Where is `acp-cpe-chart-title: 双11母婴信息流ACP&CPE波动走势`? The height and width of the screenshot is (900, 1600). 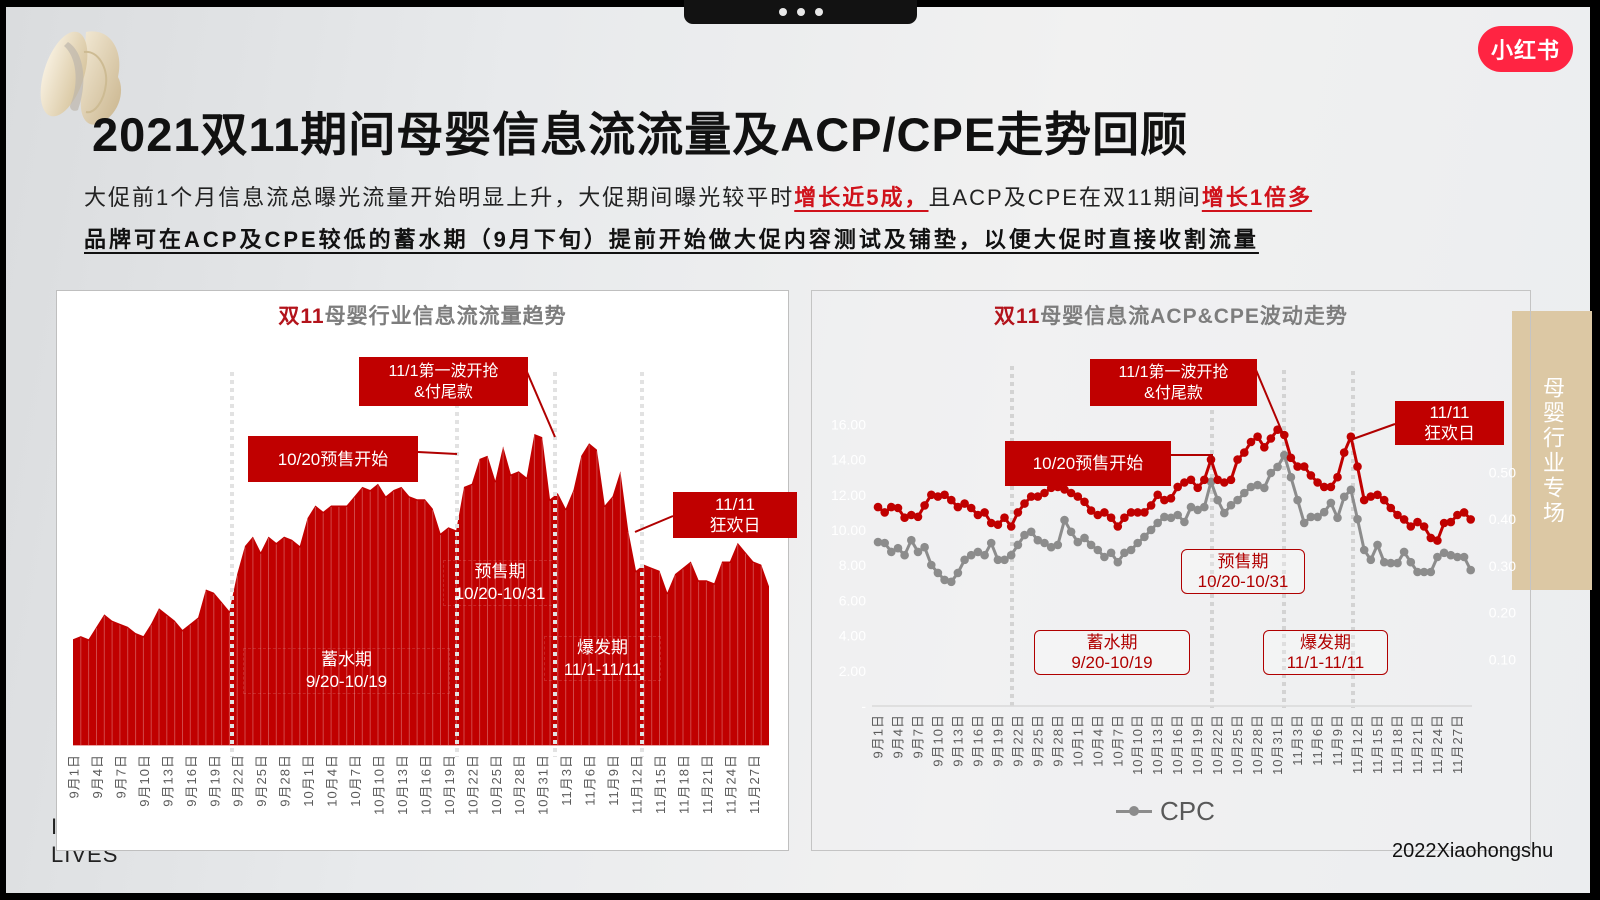
acp-cpe-chart-title: 双11母婴信息流ACP&CPE波动走势 is located at coordinates (1171, 315).